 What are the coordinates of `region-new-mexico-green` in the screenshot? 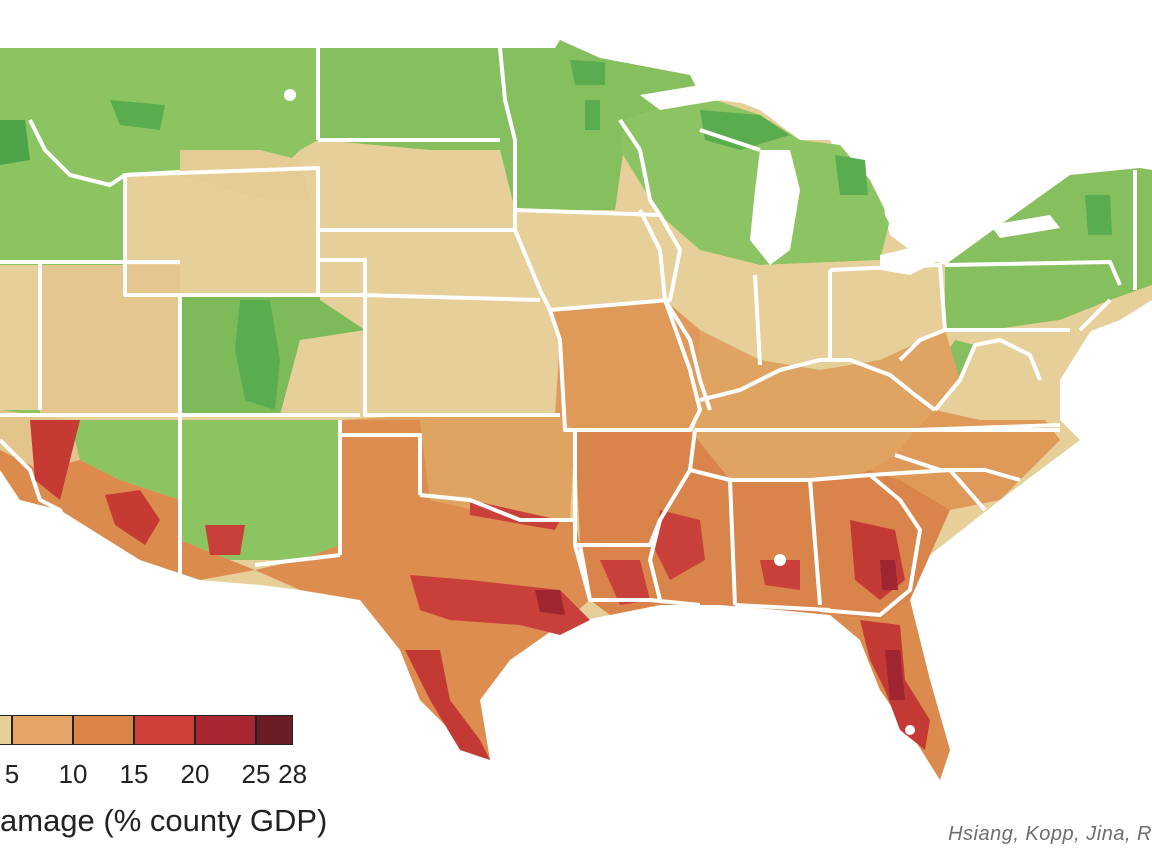 It's located at (260, 490).